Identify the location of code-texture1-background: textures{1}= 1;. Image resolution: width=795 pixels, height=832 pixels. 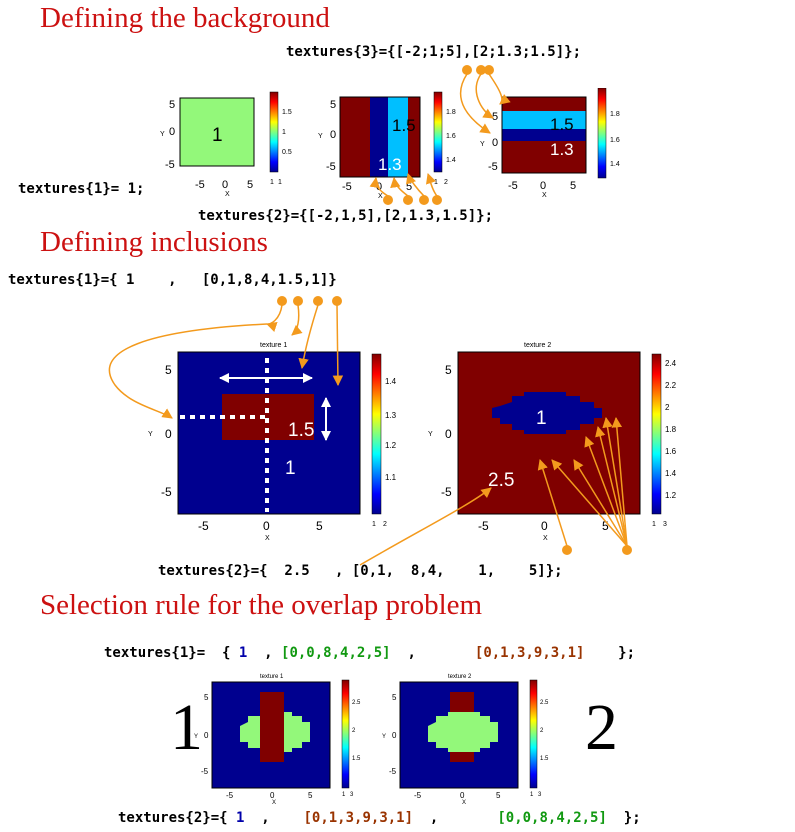
(81, 189).